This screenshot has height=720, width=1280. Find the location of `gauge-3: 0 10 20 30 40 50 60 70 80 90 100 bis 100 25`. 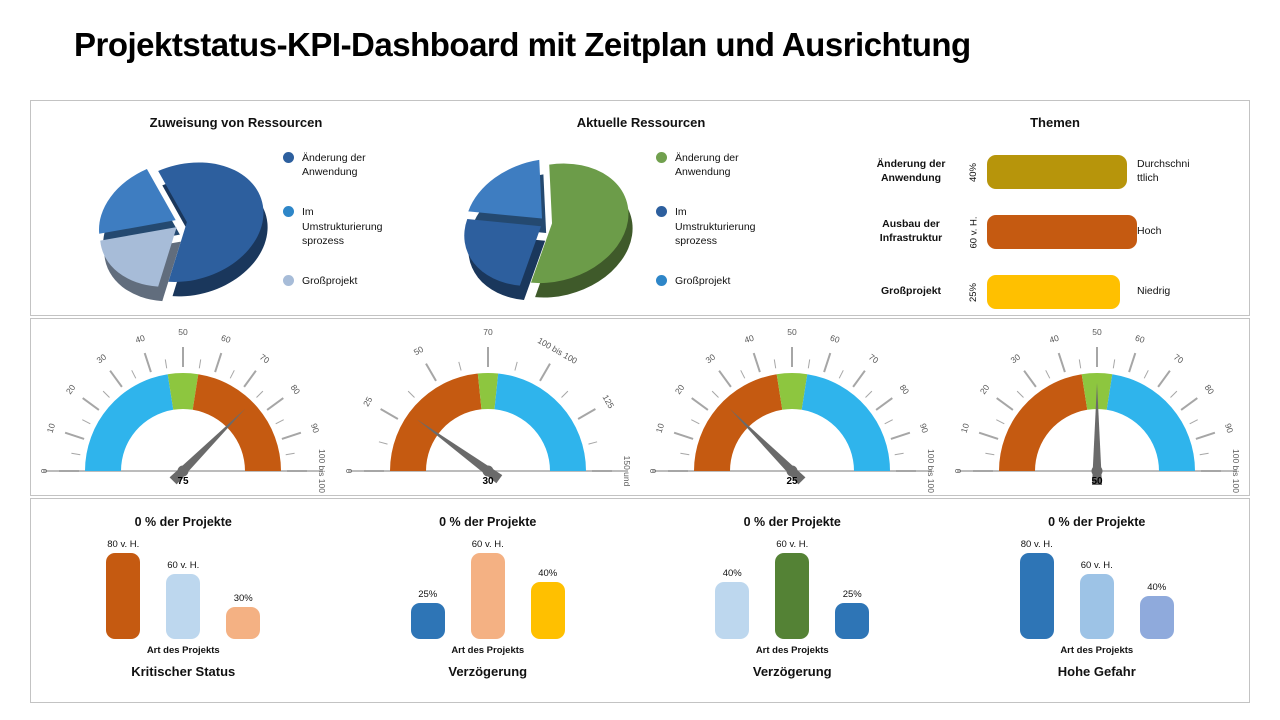

gauge-3: 0 10 20 30 40 50 60 70 80 90 100 bis 100 25 is located at coordinates (792, 408).